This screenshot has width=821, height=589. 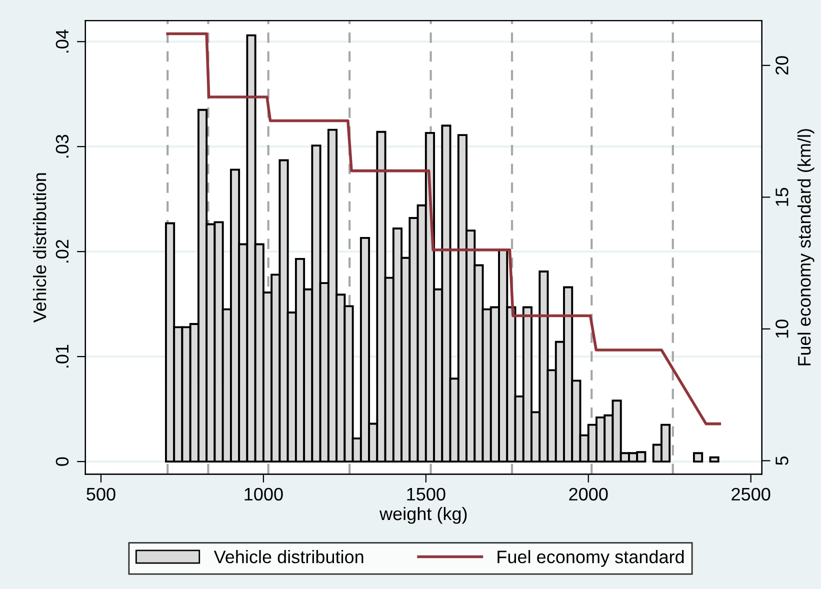 What do you see at coordinates (101, 494) in the screenshot?
I see `x-tick-label: 500` at bounding box center [101, 494].